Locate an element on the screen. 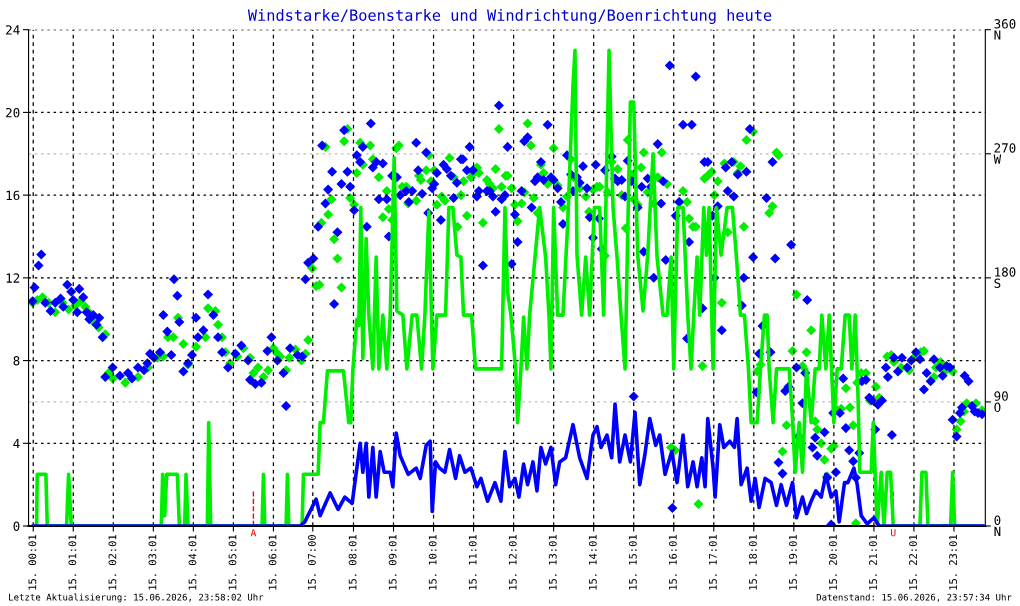  y2-tick-label: 180 S is located at coordinates (1005, 277).